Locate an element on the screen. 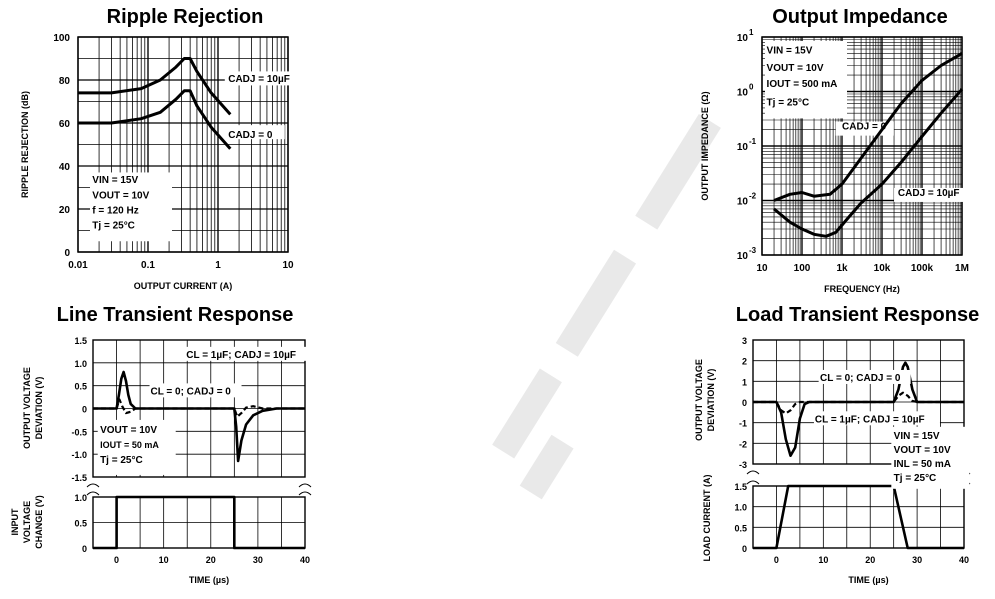 This screenshot has width=995, height=599. x-tick-label: 0.1 is located at coordinates (148, 265).